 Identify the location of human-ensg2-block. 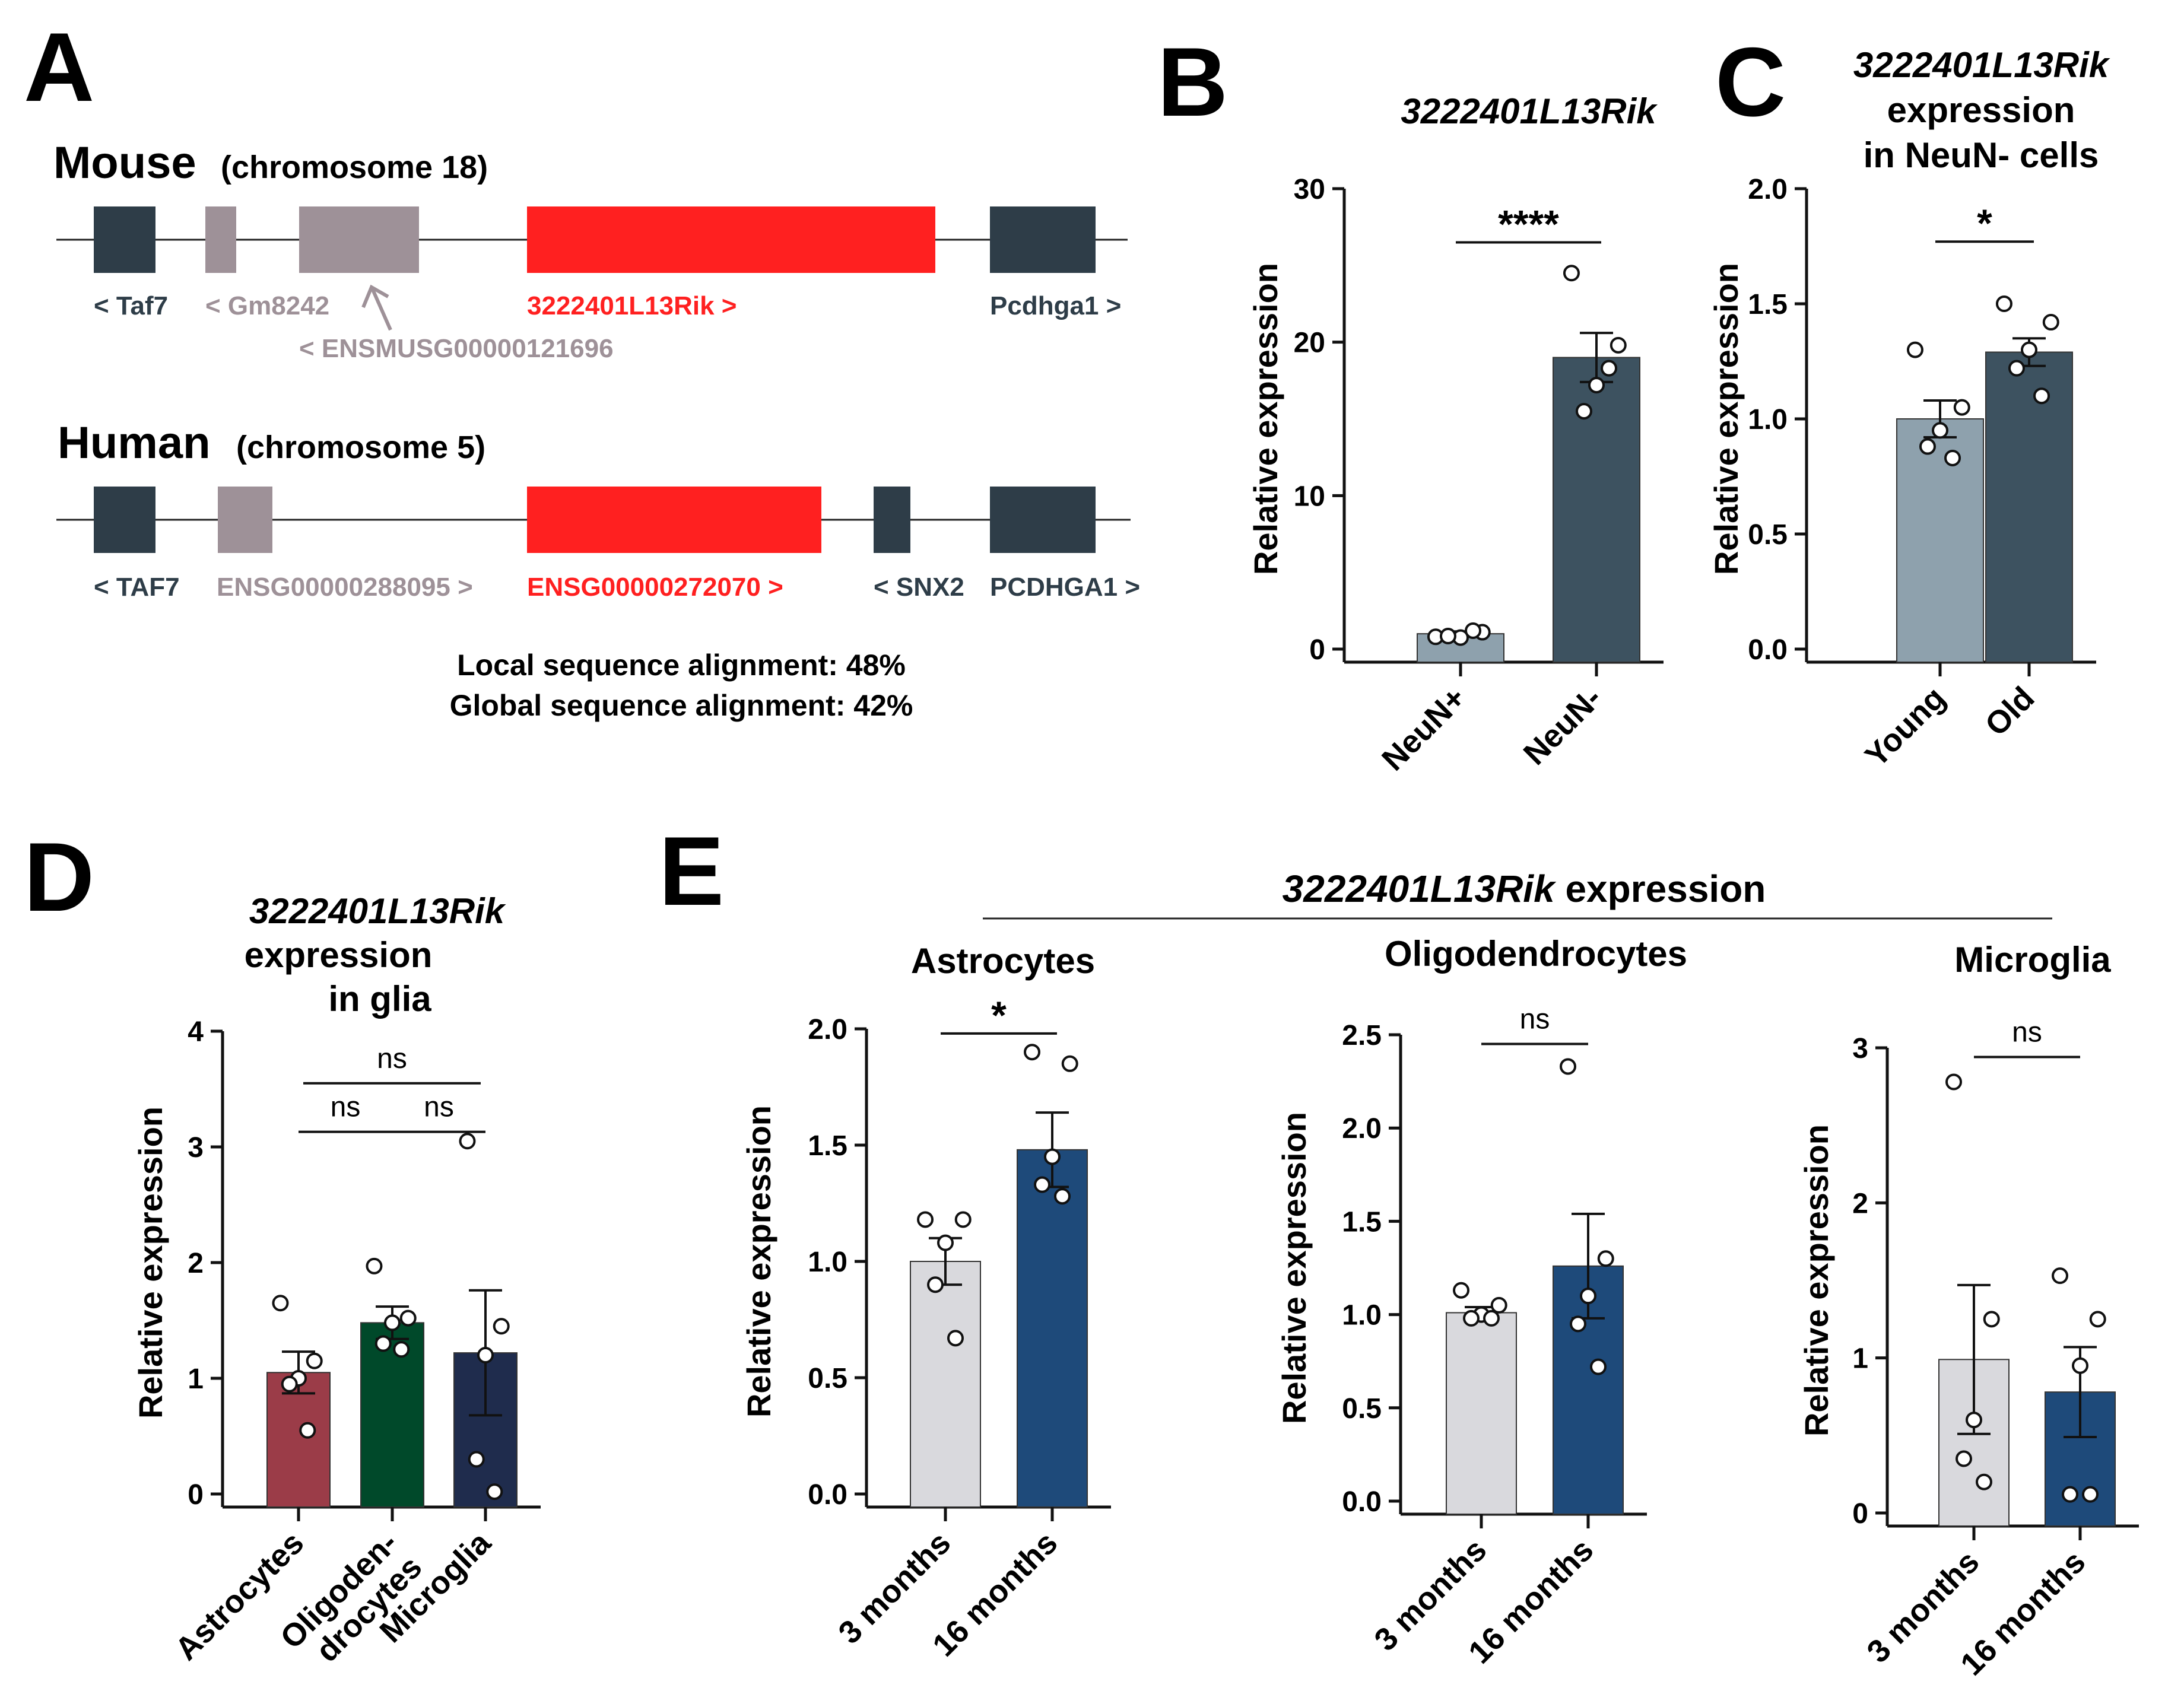
(674, 520).